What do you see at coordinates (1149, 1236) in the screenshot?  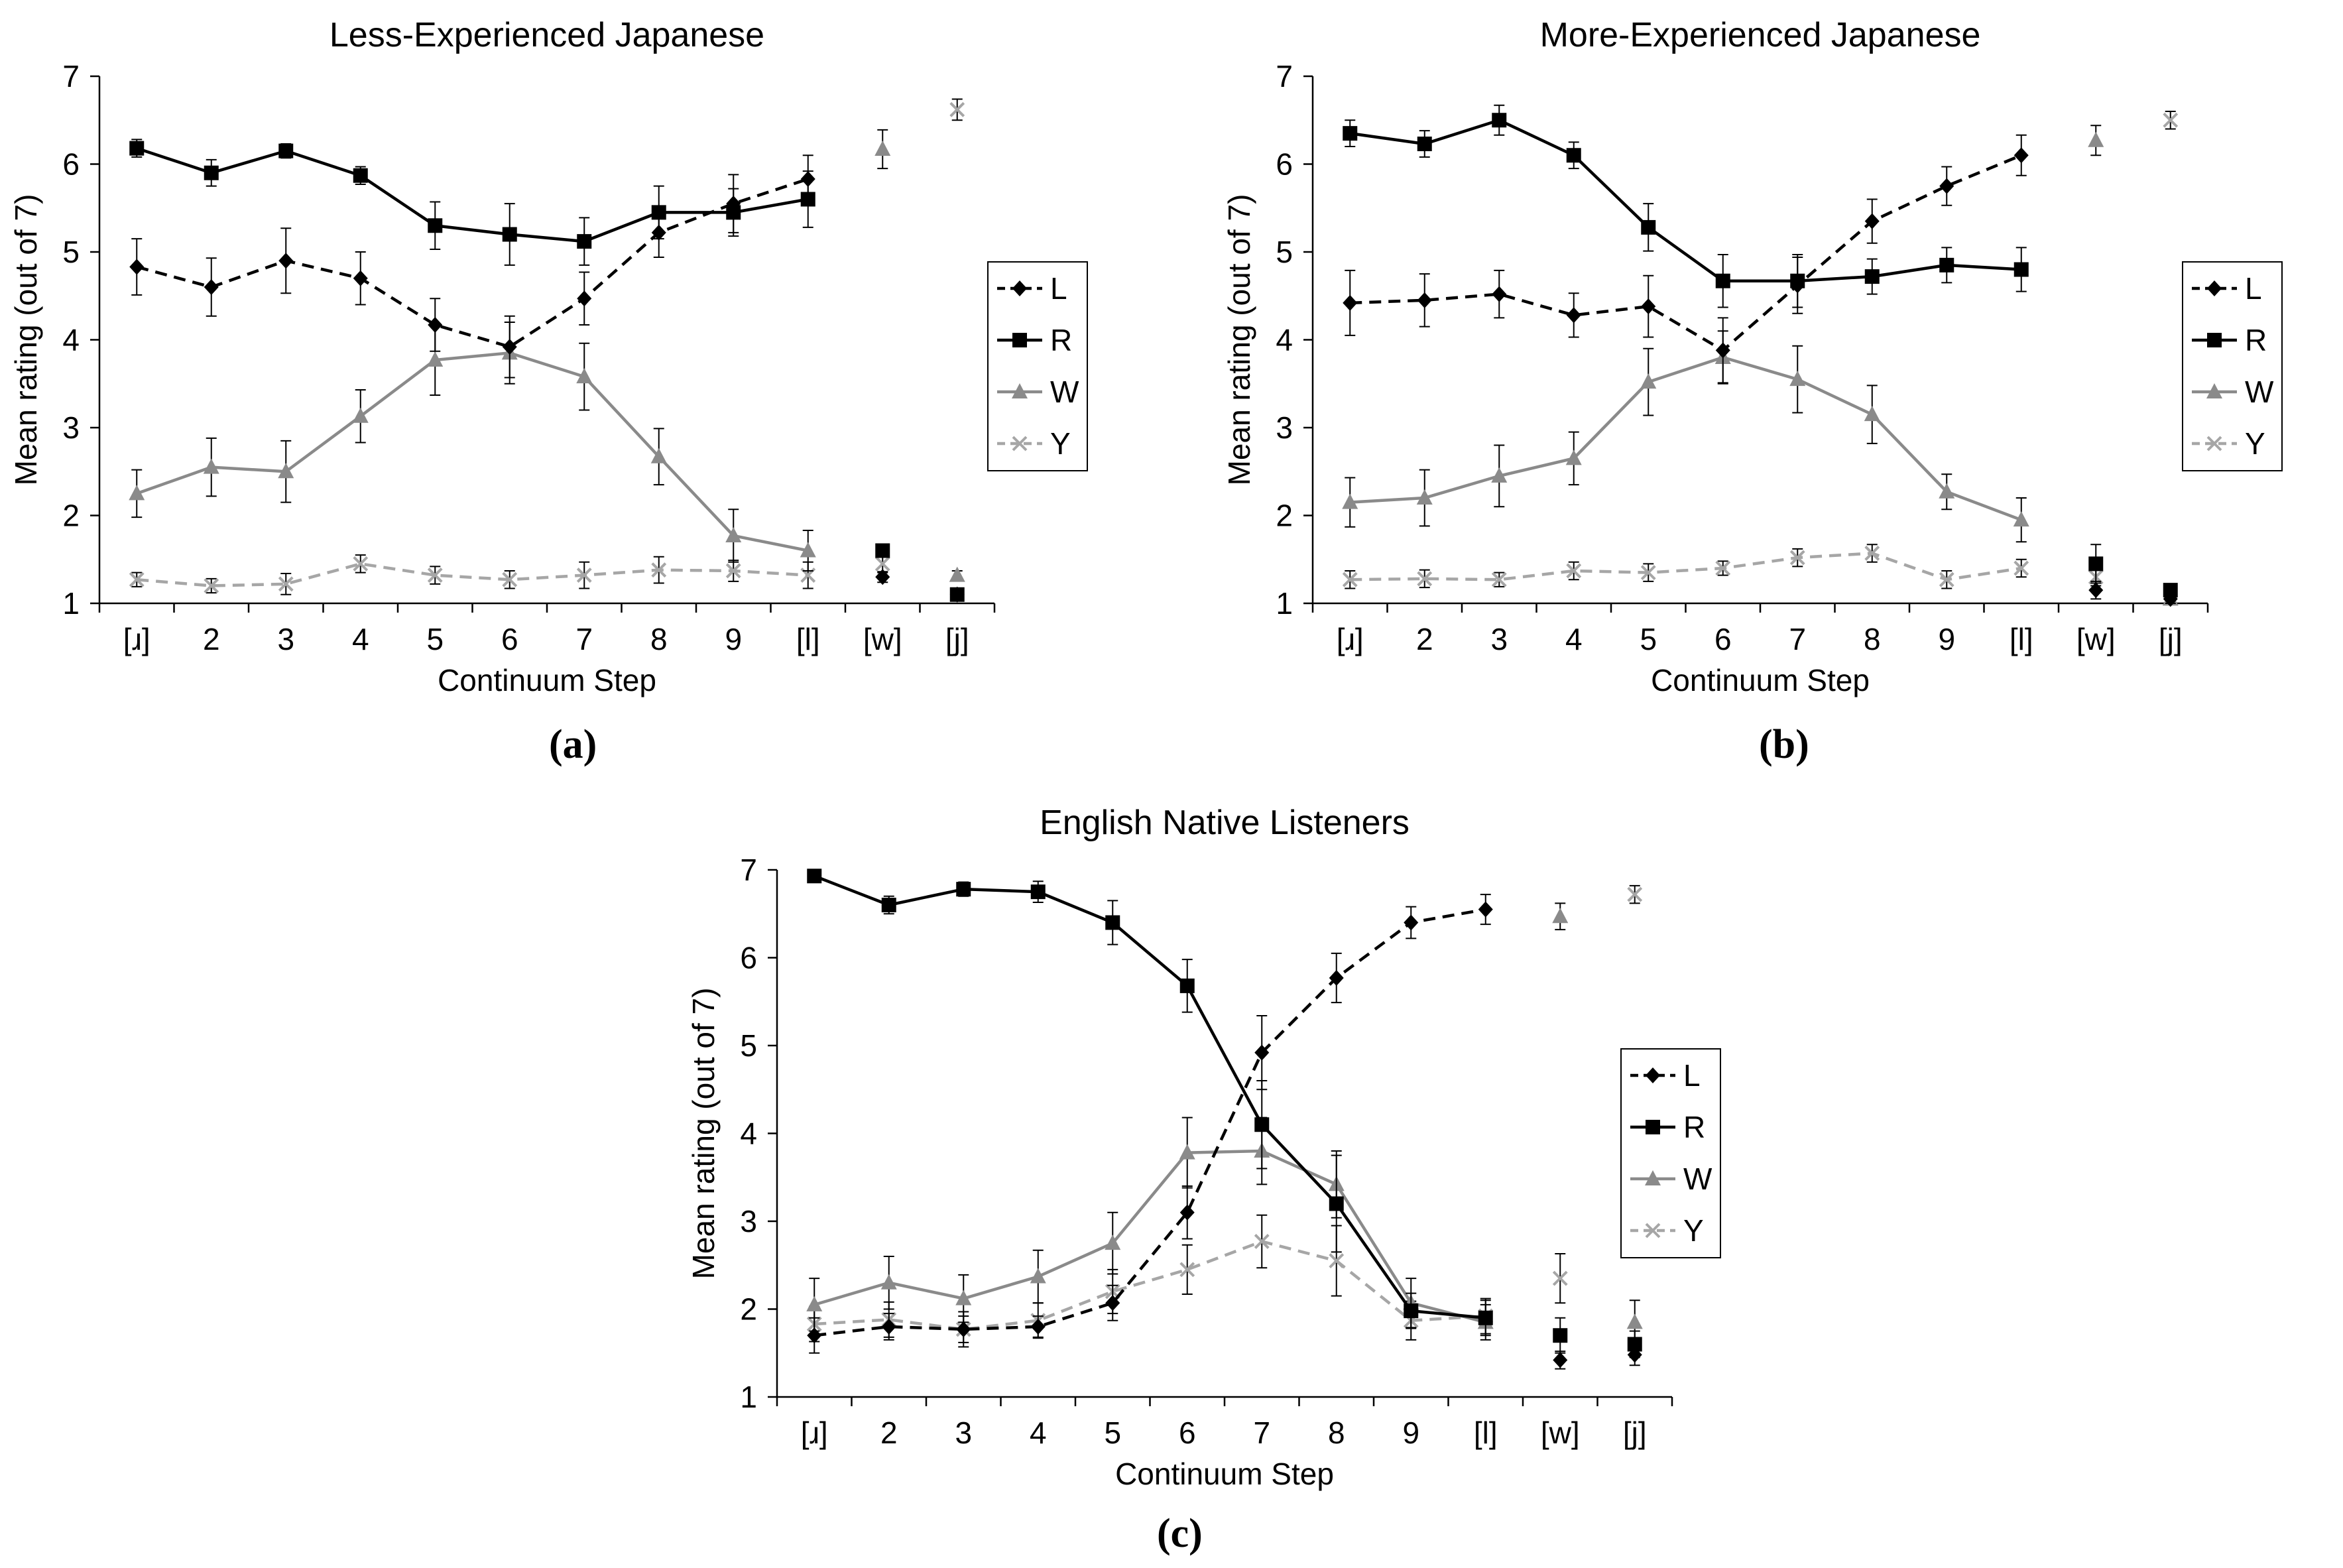 I see `chart-c-line-W` at bounding box center [1149, 1236].